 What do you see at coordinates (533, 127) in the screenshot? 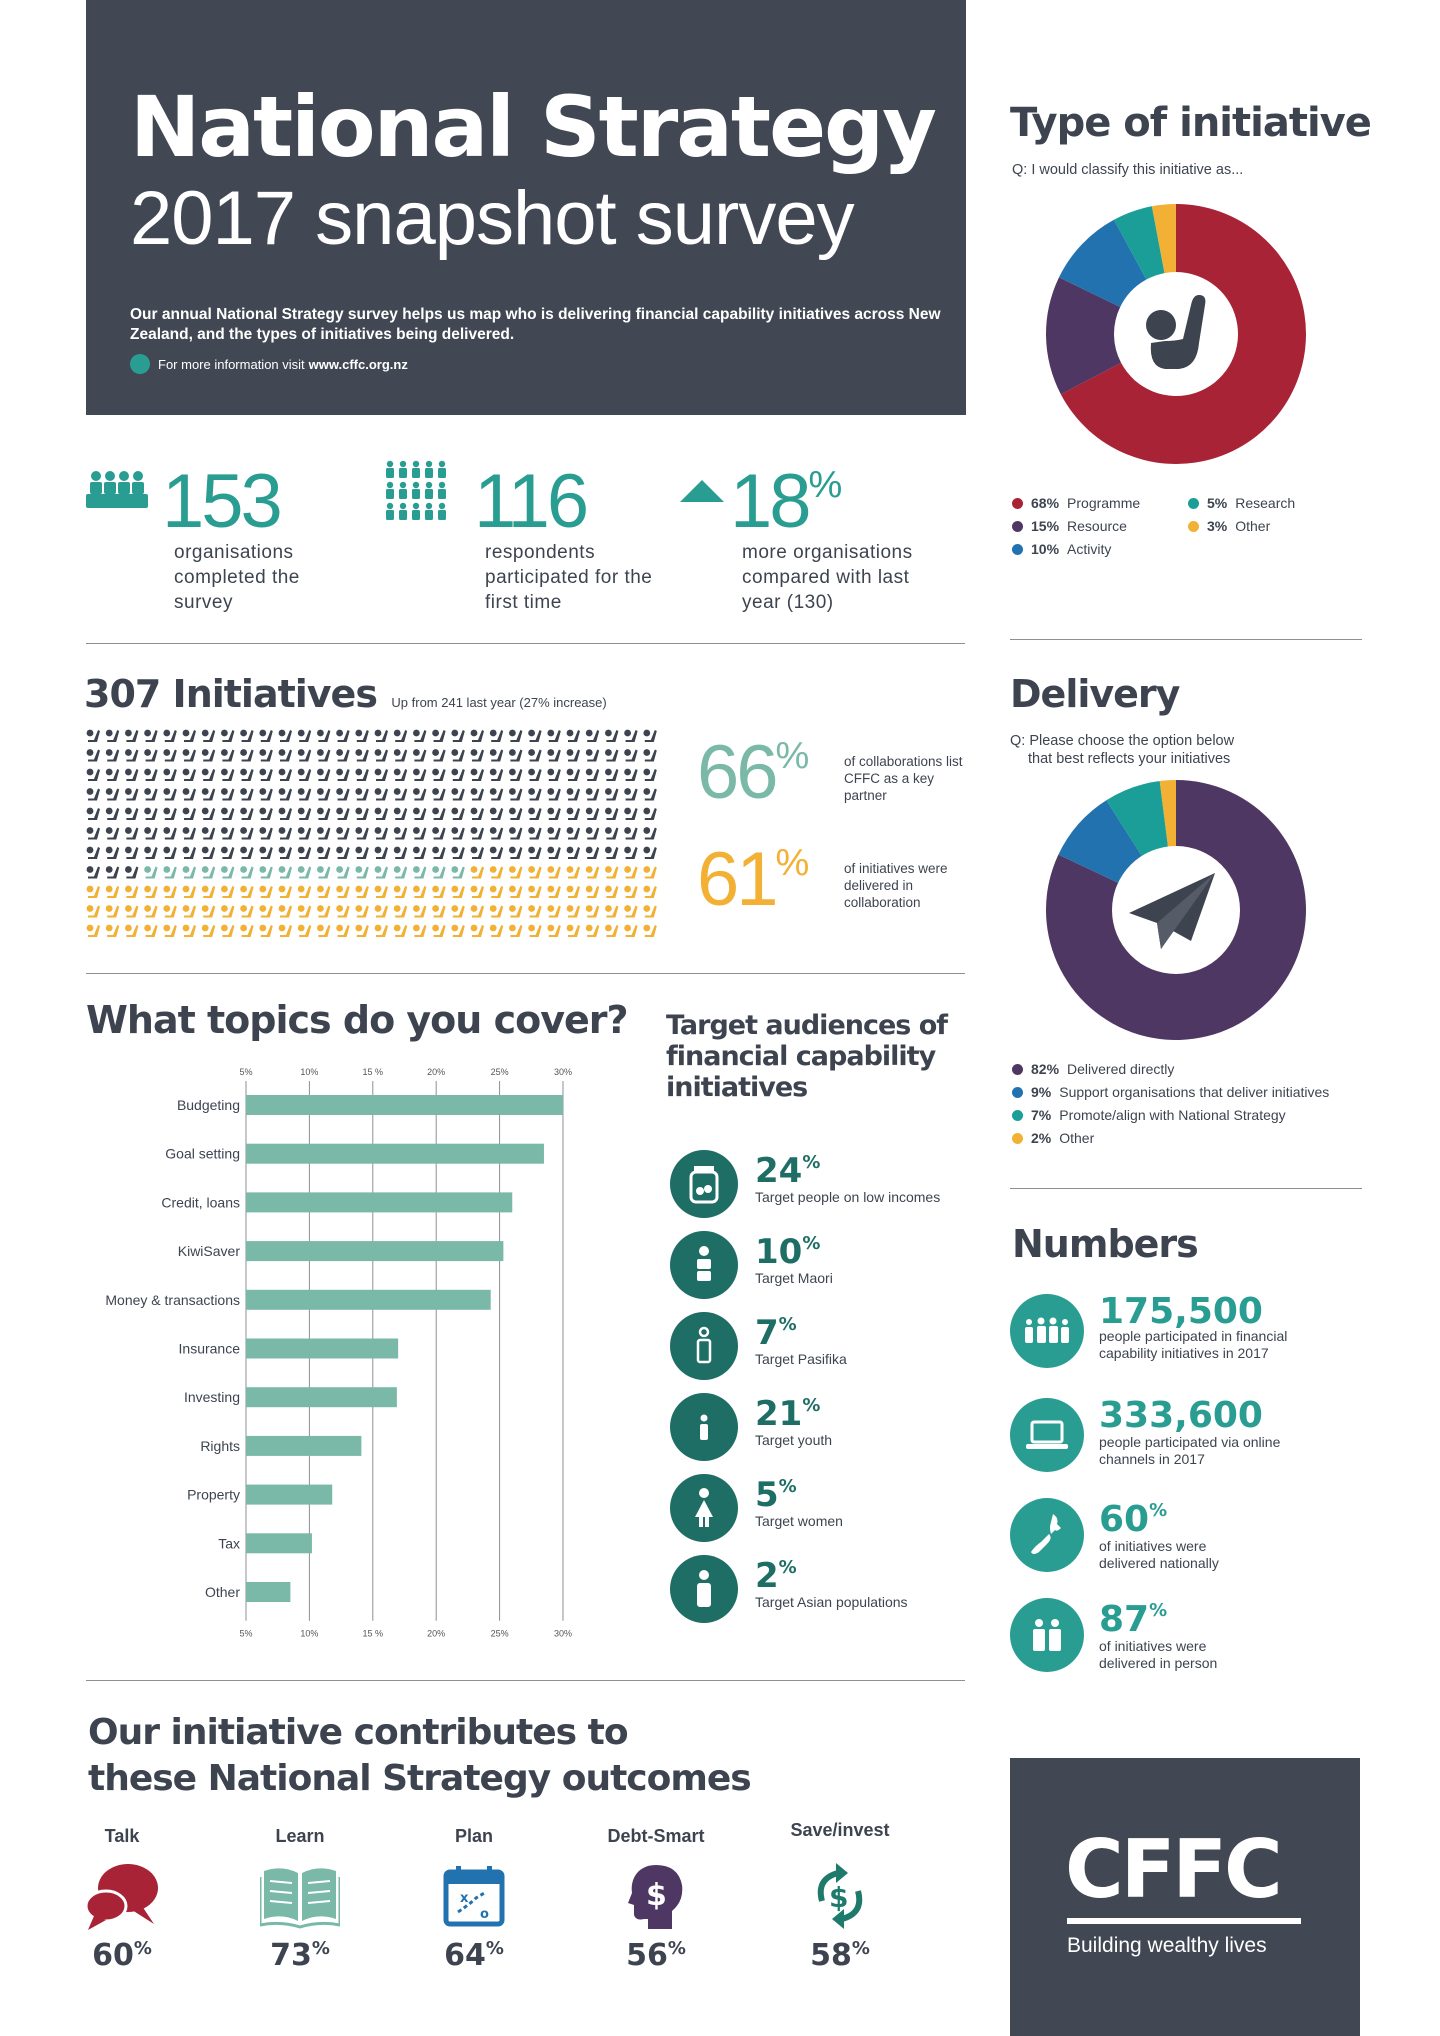
I see `page-title: National Strategy` at bounding box center [533, 127].